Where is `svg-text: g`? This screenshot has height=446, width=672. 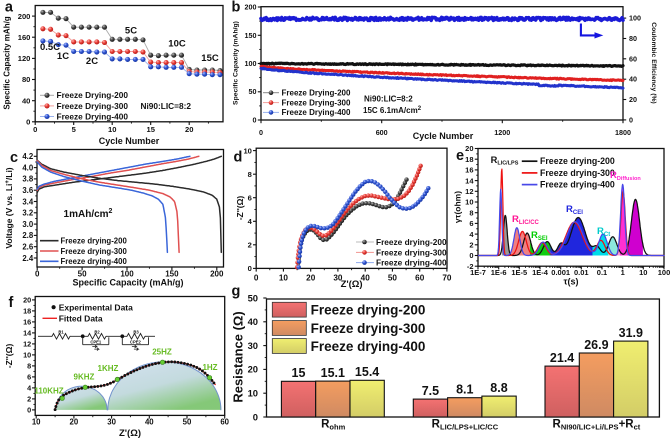 svg-text: g is located at coordinates (236, 292).